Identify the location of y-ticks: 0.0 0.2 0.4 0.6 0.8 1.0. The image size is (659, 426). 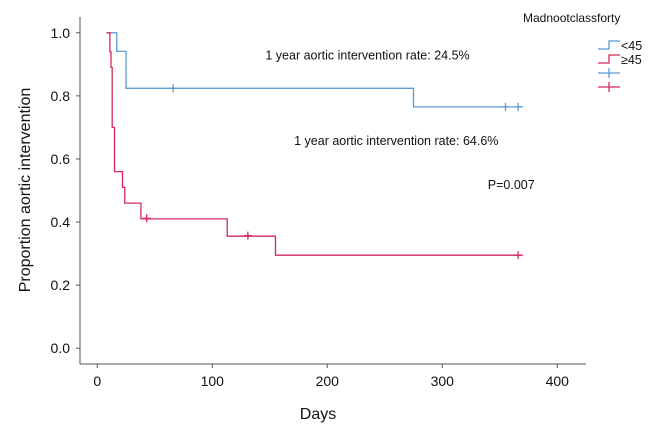
(65, 190).